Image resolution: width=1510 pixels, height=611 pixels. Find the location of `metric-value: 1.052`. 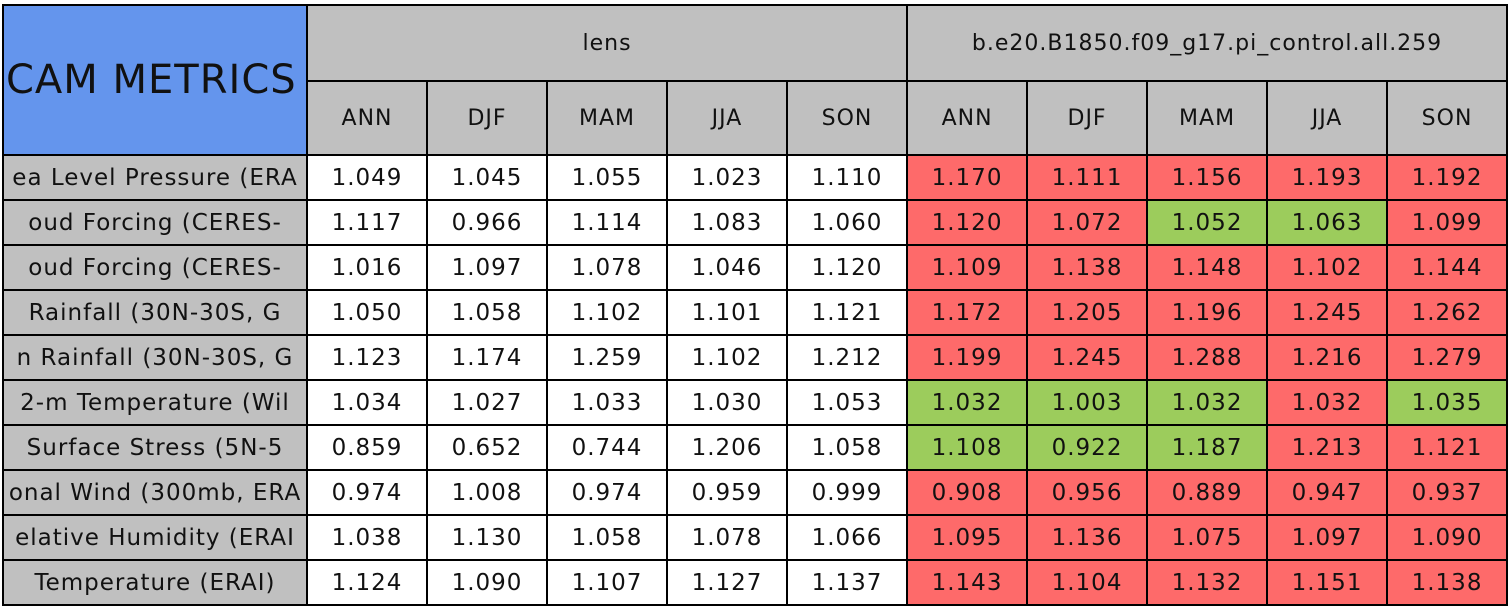

metric-value: 1.052 is located at coordinates (1207, 222).